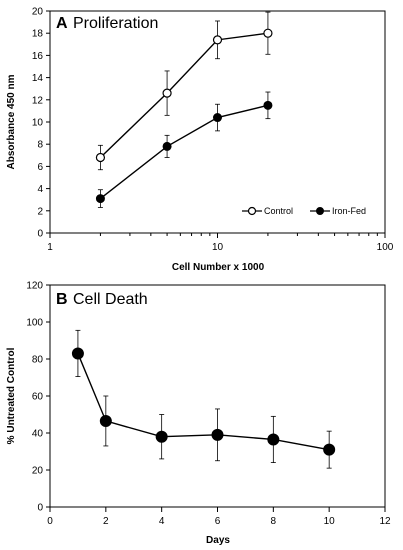 The height and width of the screenshot is (550, 403). I want to click on panel-a-x-axis-ticks: 1 10 100, so click(220, 243).